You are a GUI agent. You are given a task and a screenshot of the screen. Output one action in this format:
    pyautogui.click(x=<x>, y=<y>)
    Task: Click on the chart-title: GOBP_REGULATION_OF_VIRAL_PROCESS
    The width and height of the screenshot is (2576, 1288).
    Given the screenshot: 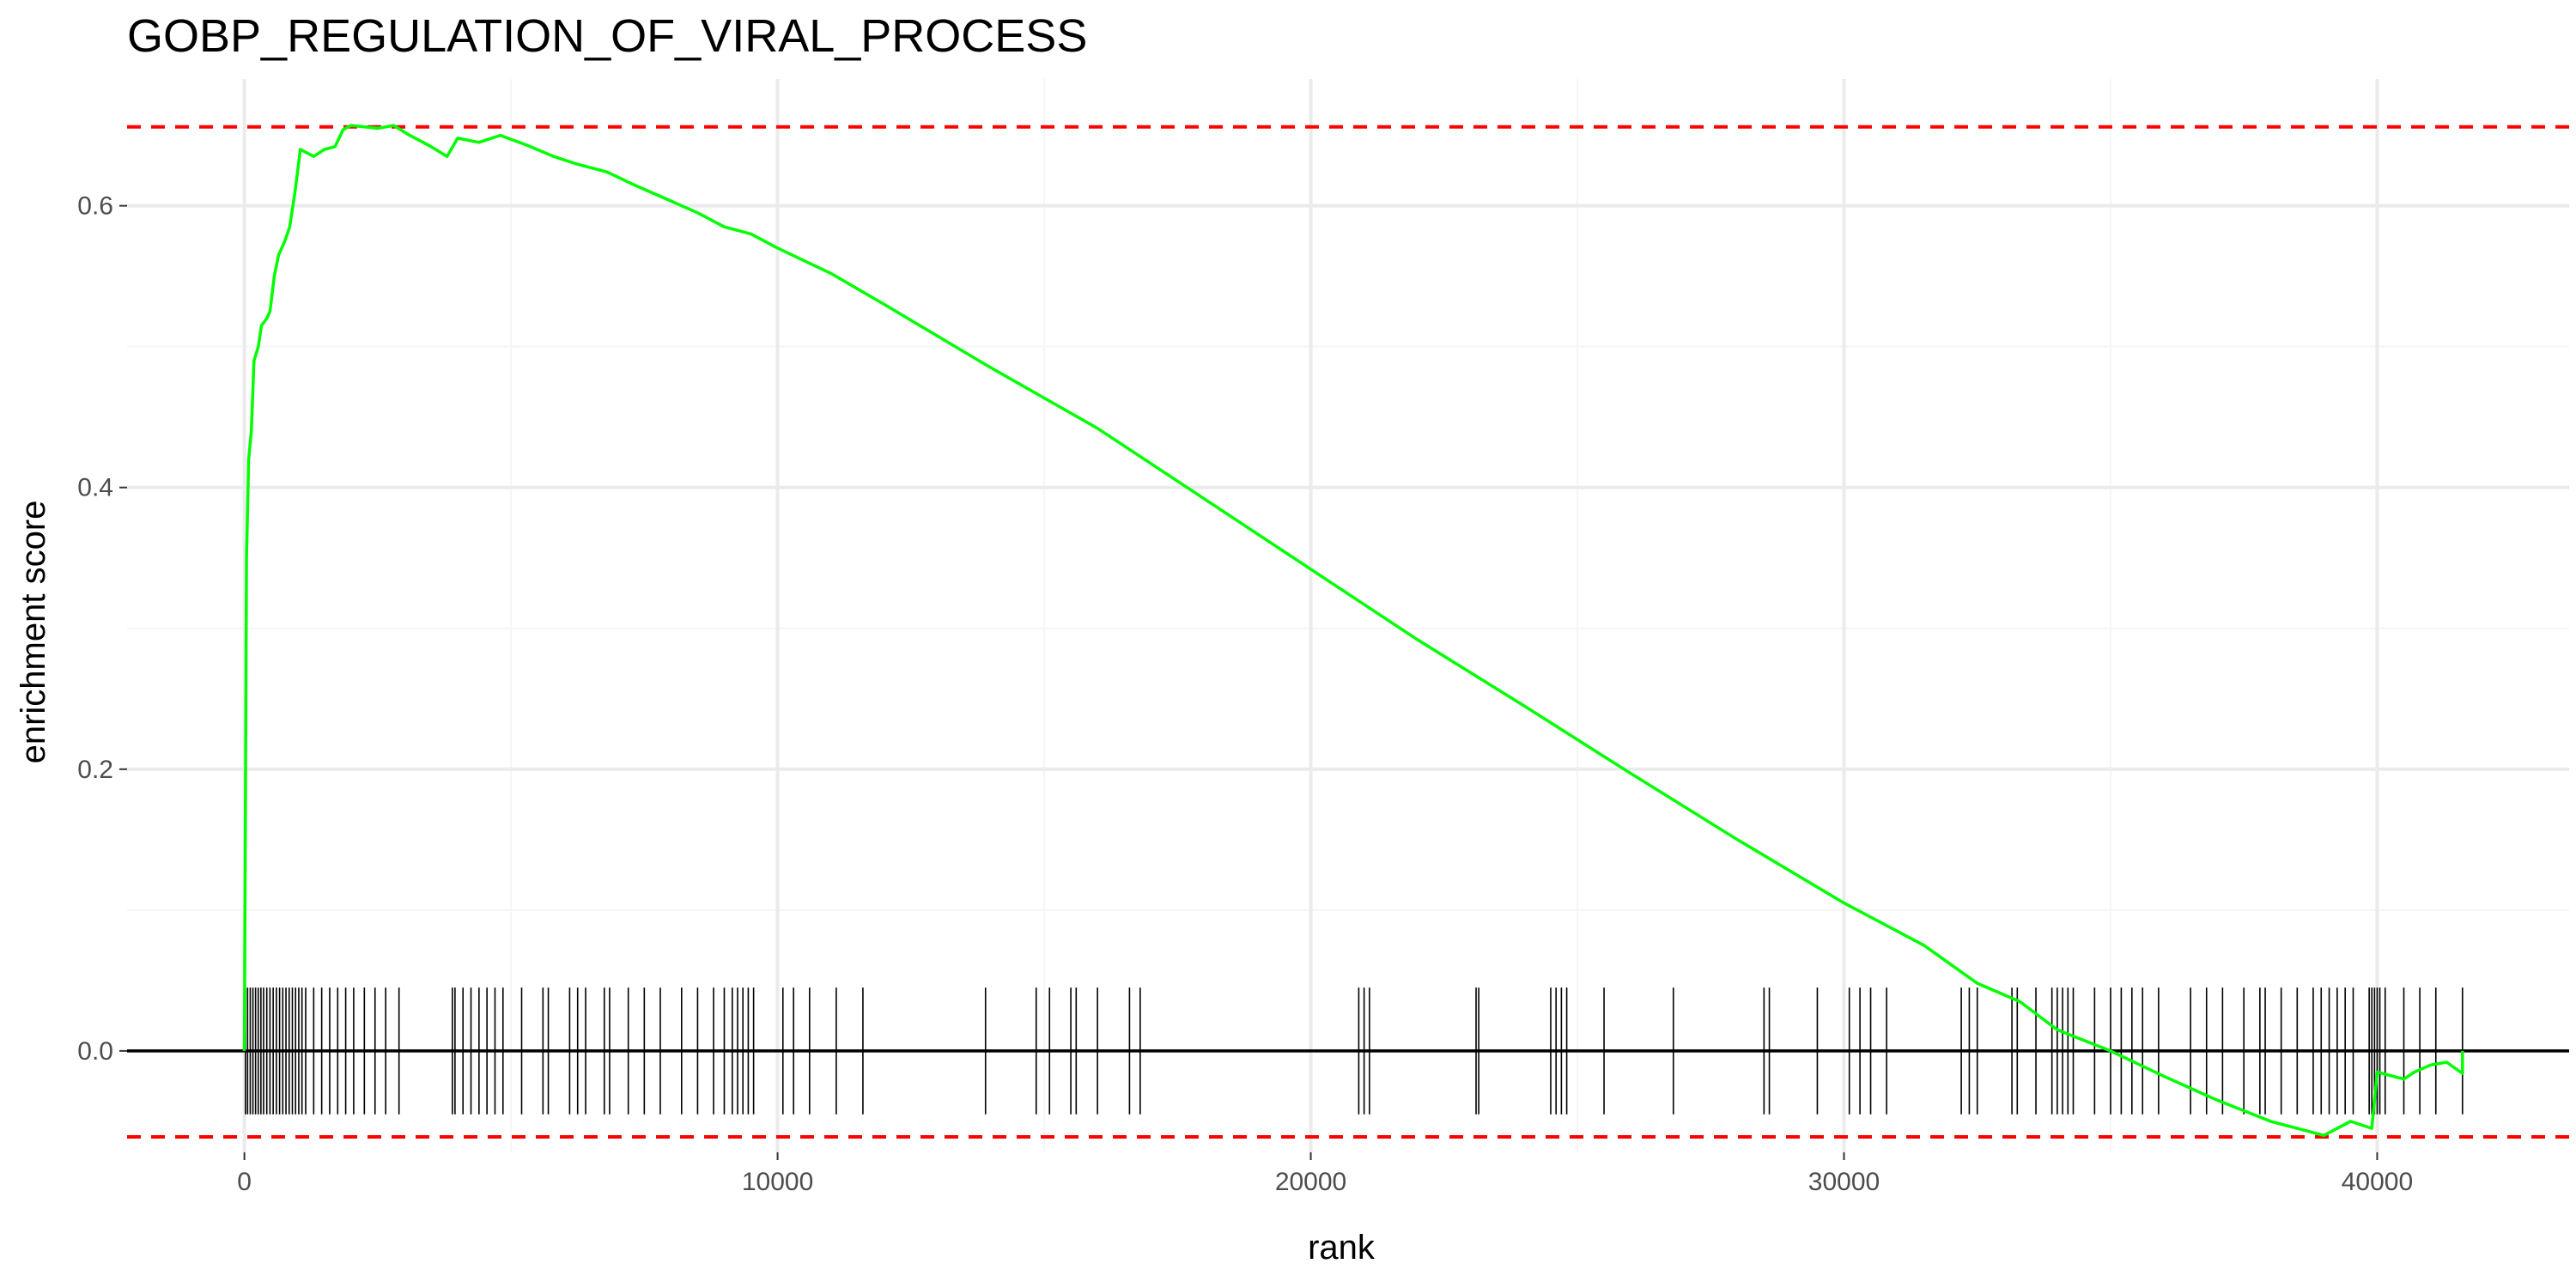 What is the action you would take?
    pyautogui.click(x=607, y=36)
    